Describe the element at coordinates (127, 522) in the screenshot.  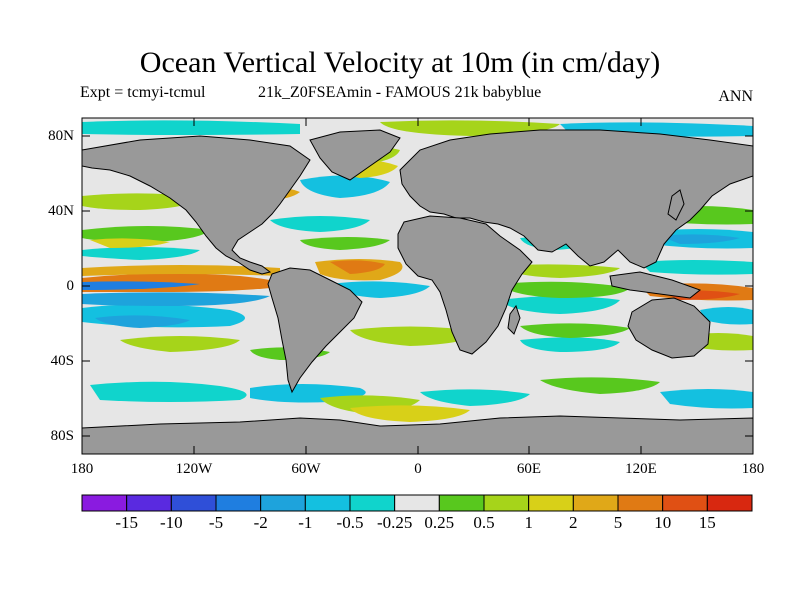
I see `colorbar-label: -15` at that location.